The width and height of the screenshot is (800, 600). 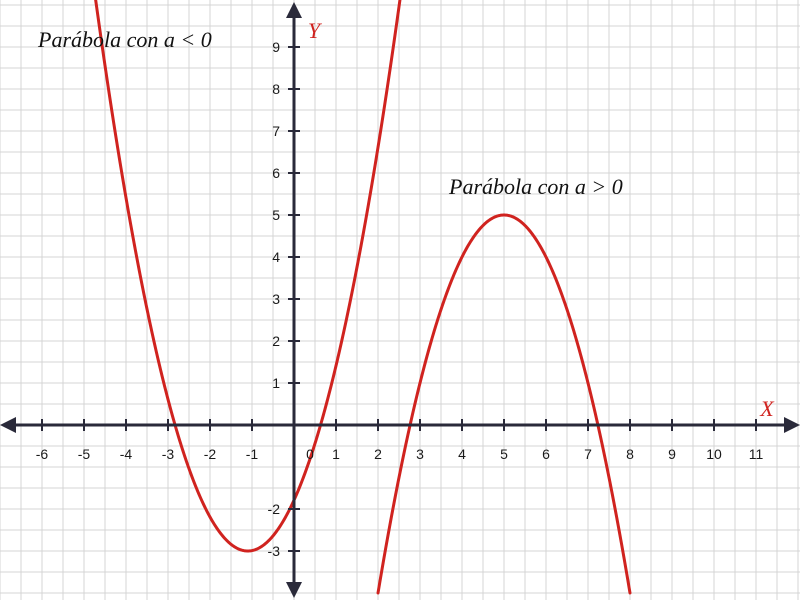 What do you see at coordinates (276, 341) in the screenshot?
I see `y-tick-label: 2` at bounding box center [276, 341].